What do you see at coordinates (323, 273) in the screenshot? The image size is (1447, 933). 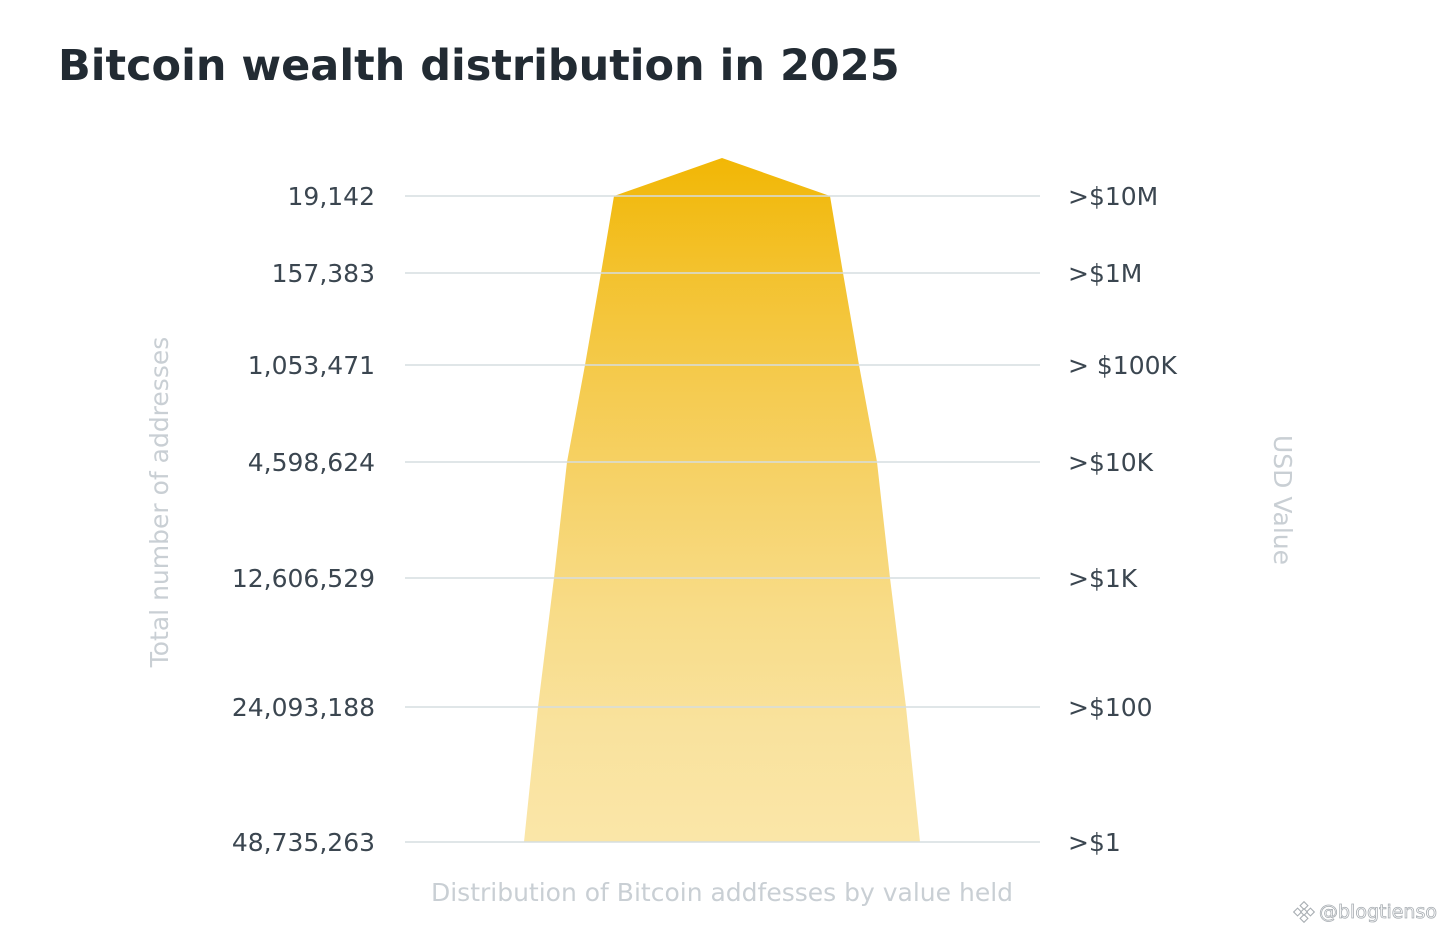 I see `address-count-label: 157,383` at bounding box center [323, 273].